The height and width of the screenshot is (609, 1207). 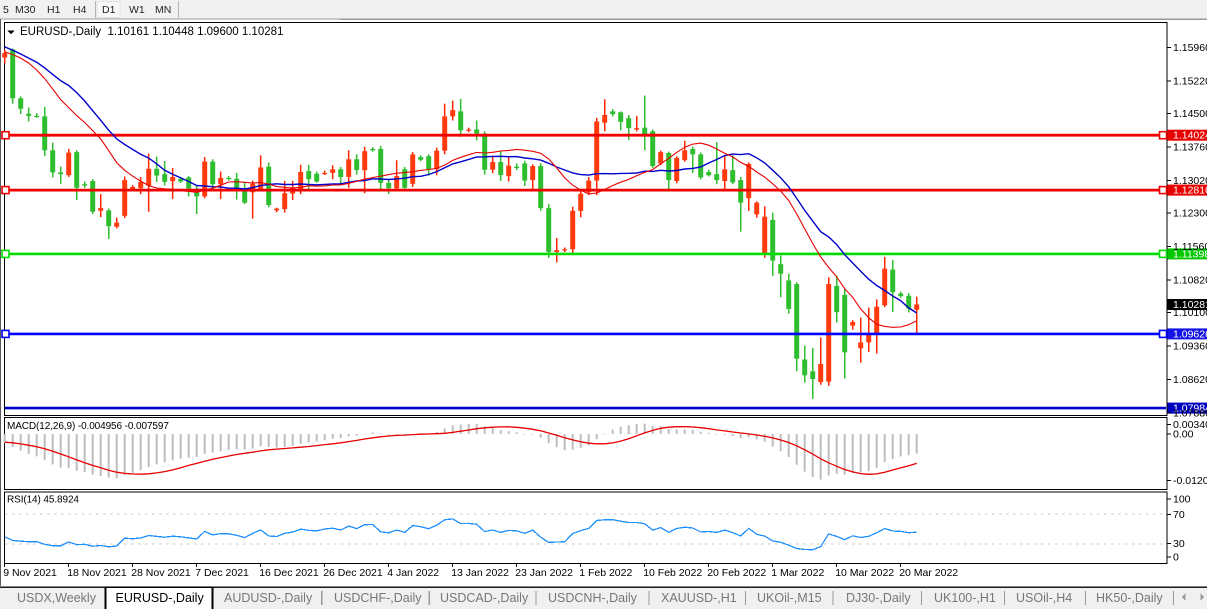 I want to click on svg-text: 20 Mar 2022, so click(x=928, y=573).